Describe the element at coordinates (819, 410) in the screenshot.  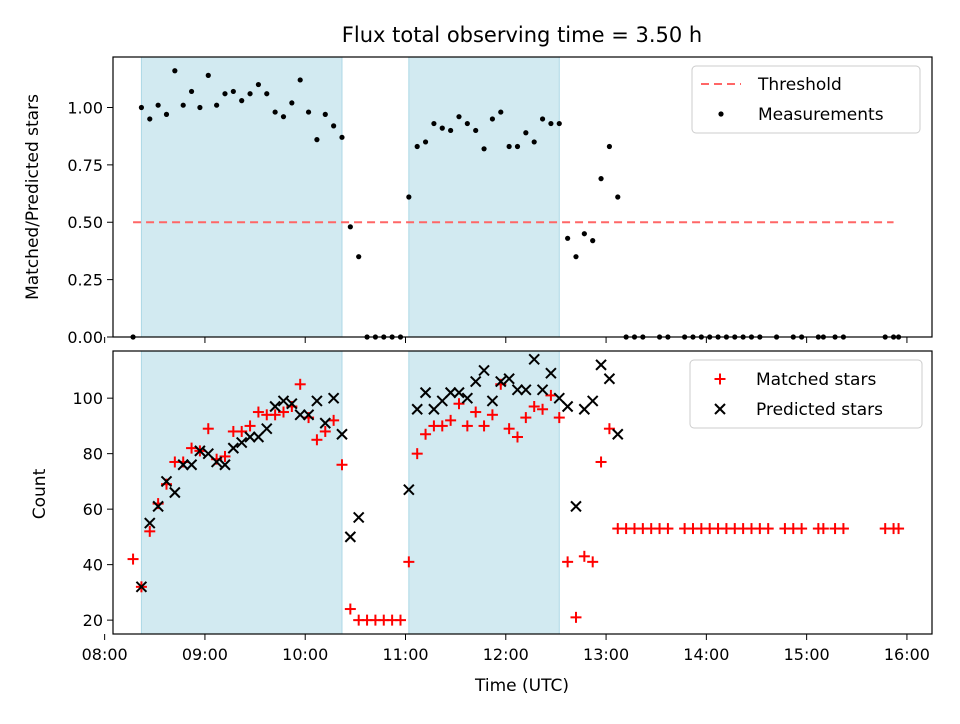
I see `legend-predicted-label: Predicted stars` at that location.